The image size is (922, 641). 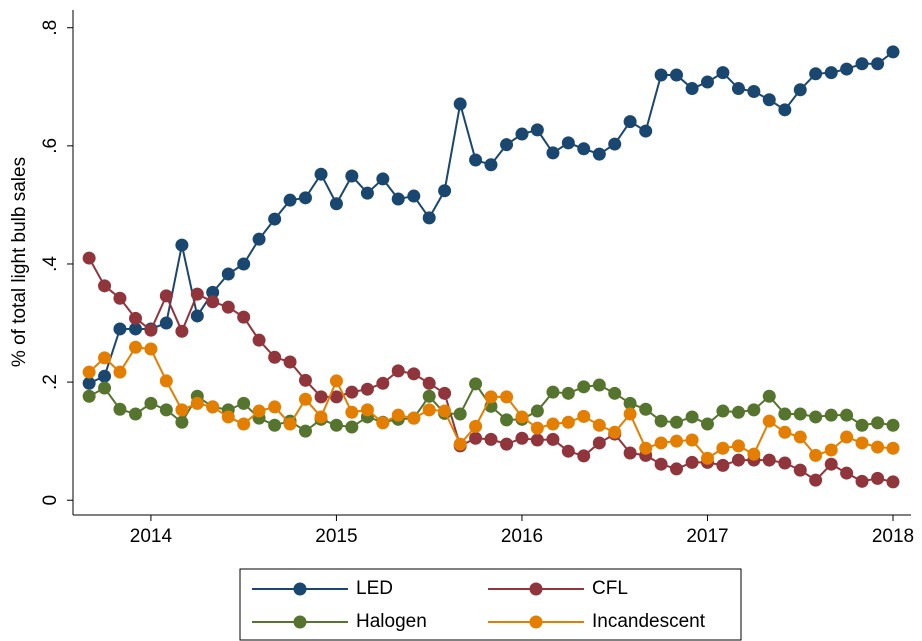 I want to click on y-tick-label: .4, so click(x=50, y=264).